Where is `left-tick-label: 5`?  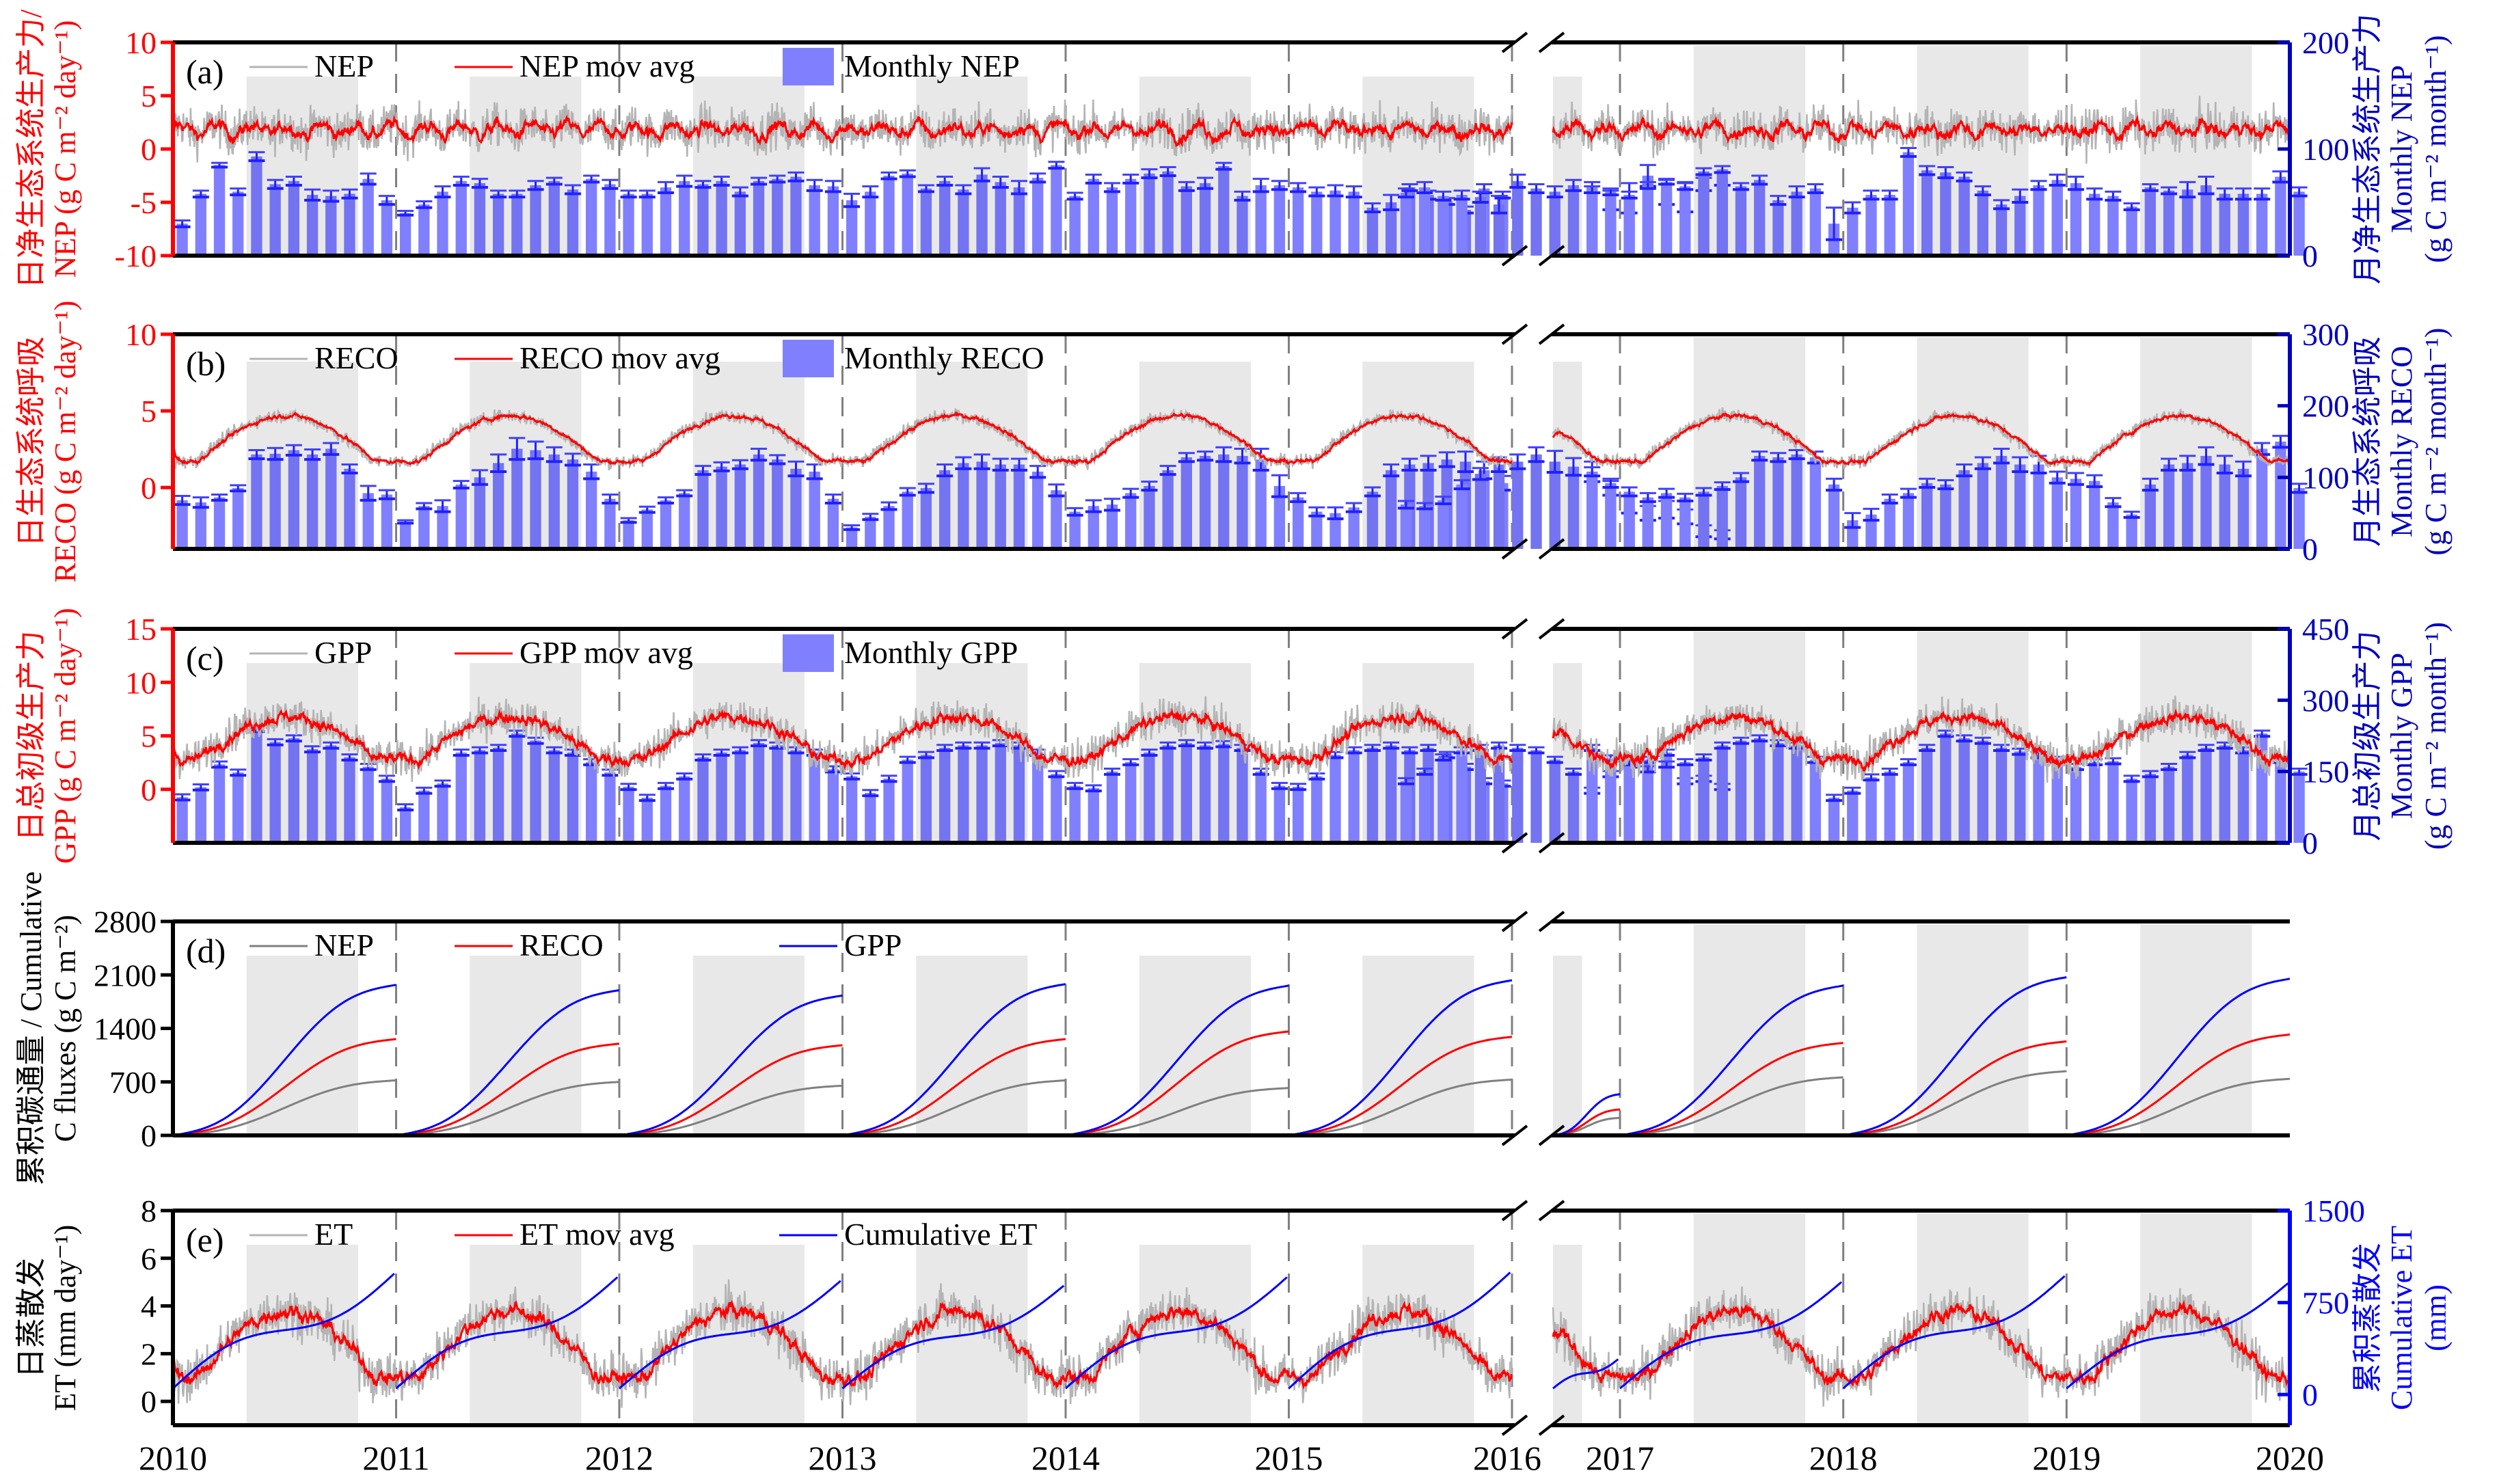
left-tick-label: 5 is located at coordinates (149, 737).